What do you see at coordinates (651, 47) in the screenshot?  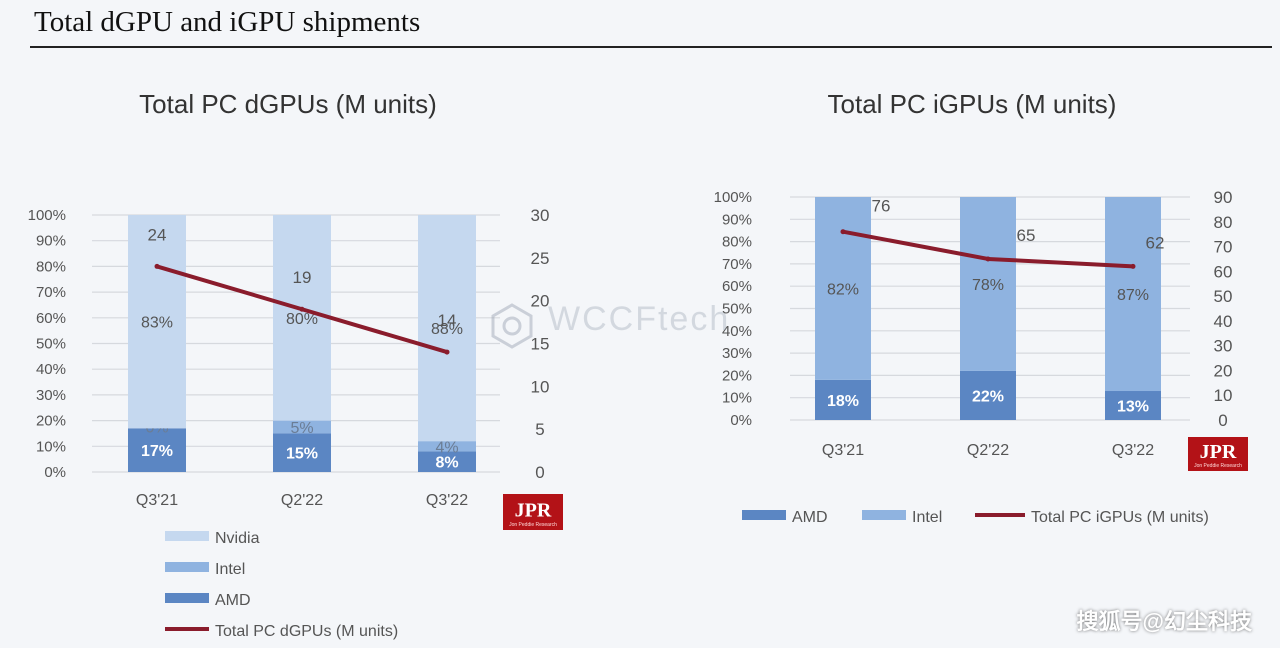 I see `title-divider` at bounding box center [651, 47].